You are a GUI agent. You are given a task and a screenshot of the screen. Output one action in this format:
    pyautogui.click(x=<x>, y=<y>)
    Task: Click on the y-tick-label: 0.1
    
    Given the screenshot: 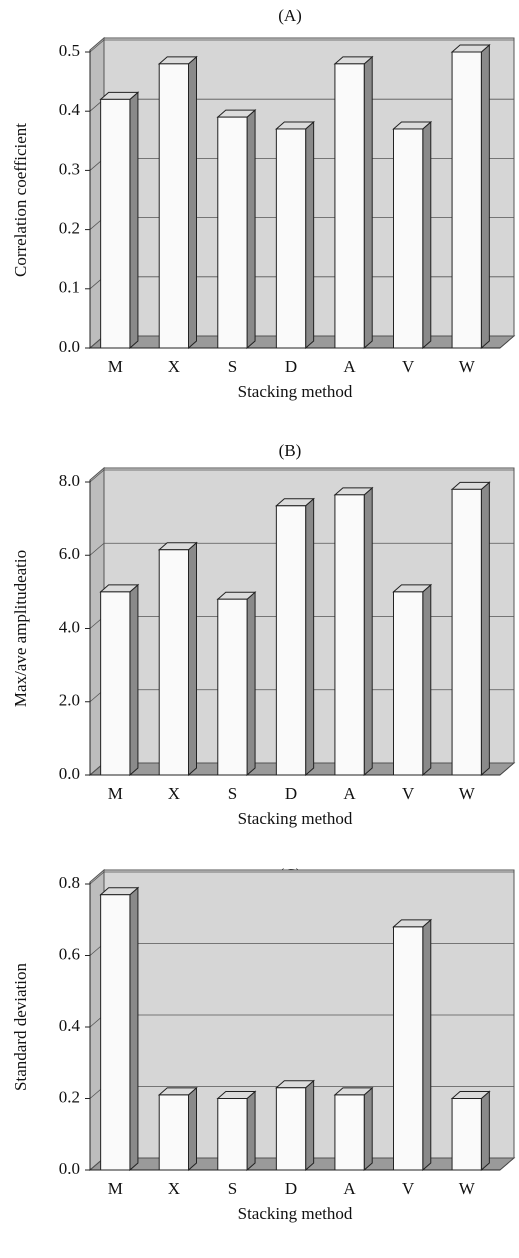 What is the action you would take?
    pyautogui.click(x=69, y=287)
    